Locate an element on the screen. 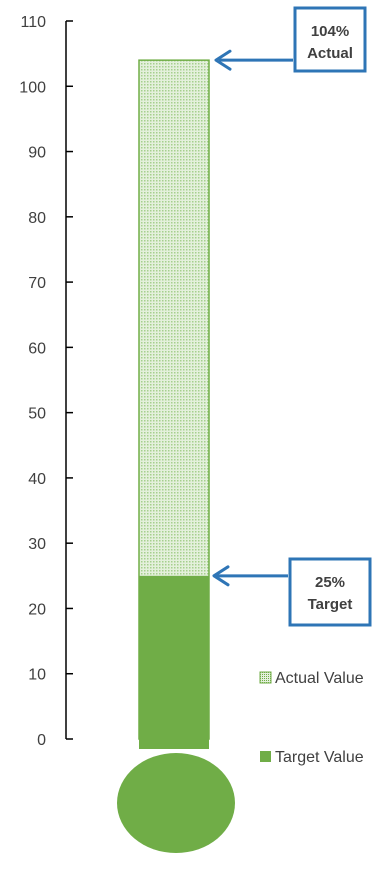  legend: Actual Value Target Value is located at coordinates (311, 718).